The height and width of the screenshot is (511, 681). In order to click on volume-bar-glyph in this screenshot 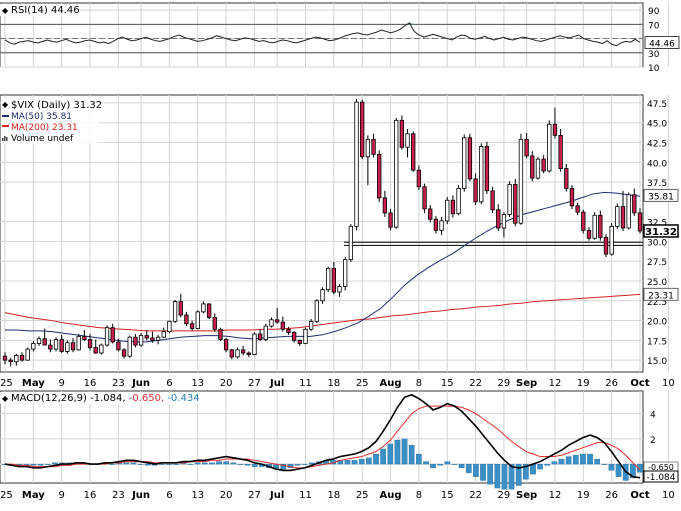, I will do `click(5, 138)`.